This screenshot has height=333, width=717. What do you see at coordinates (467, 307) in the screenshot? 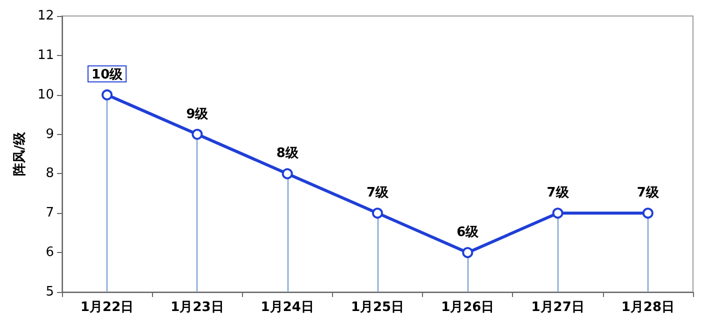
I see `x-tick-label: 1月26日` at bounding box center [467, 307].